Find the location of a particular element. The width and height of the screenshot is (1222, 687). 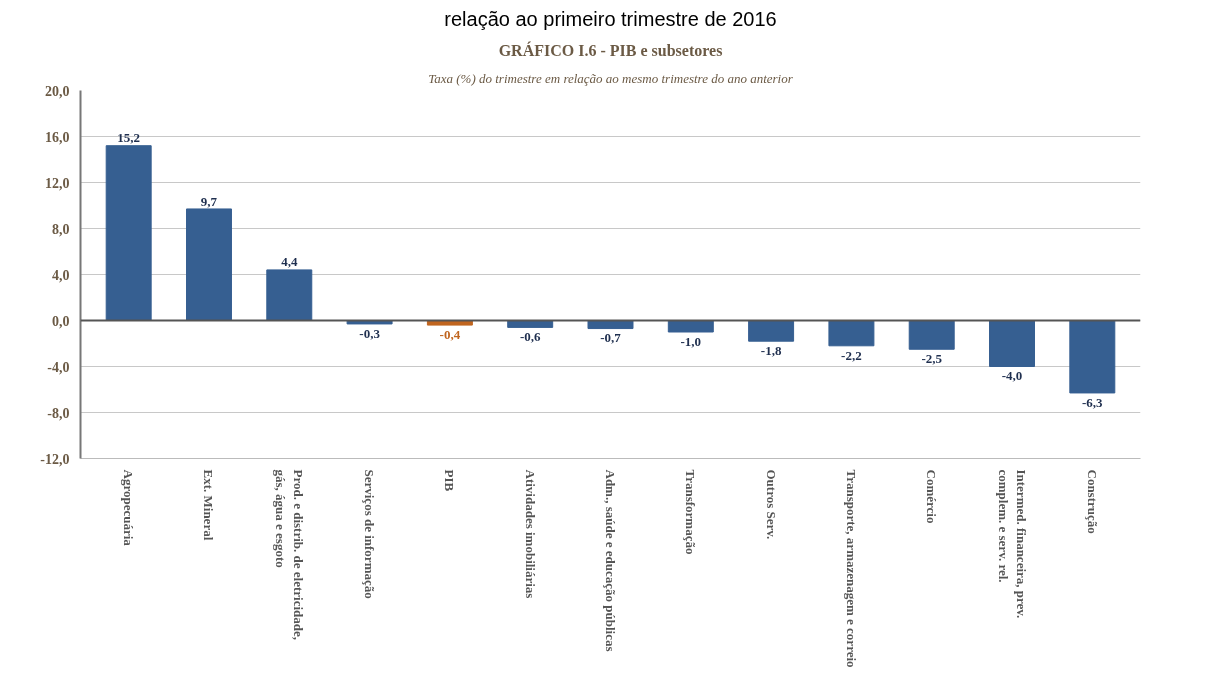

data-label: -0,7 is located at coordinates (611, 338).